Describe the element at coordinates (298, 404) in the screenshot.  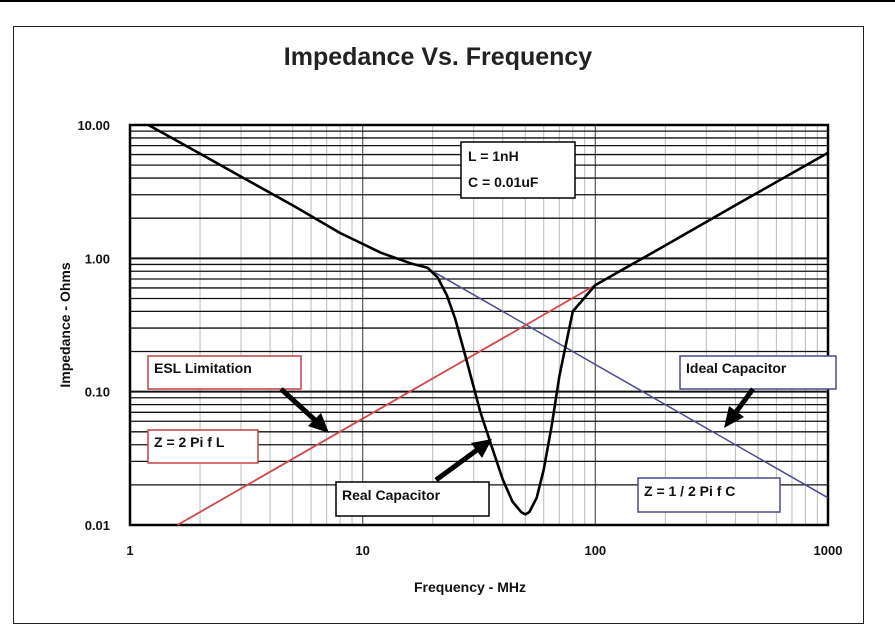
I see `esl-arrow-shaft` at that location.